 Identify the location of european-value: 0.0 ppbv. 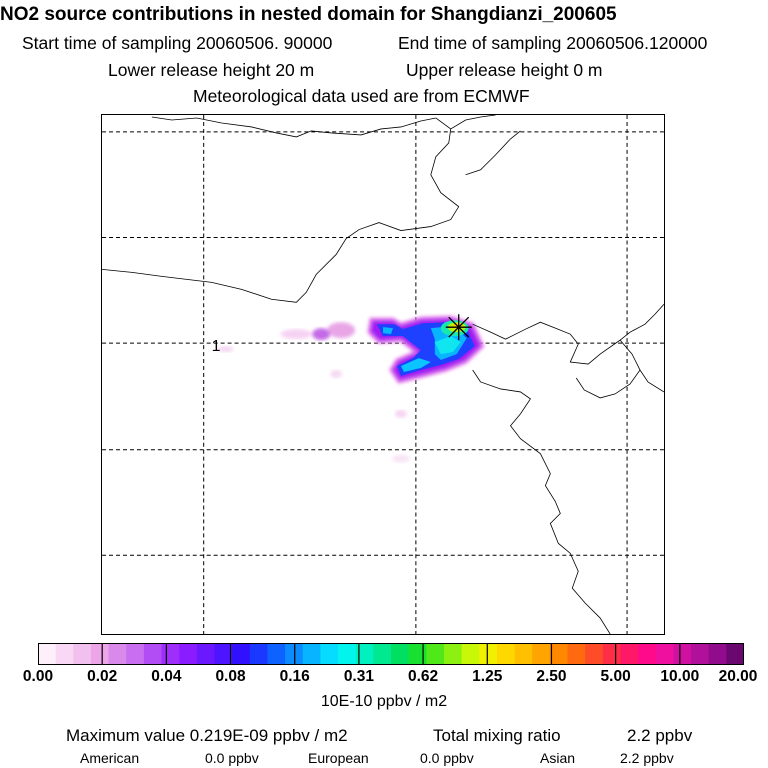
(447, 758).